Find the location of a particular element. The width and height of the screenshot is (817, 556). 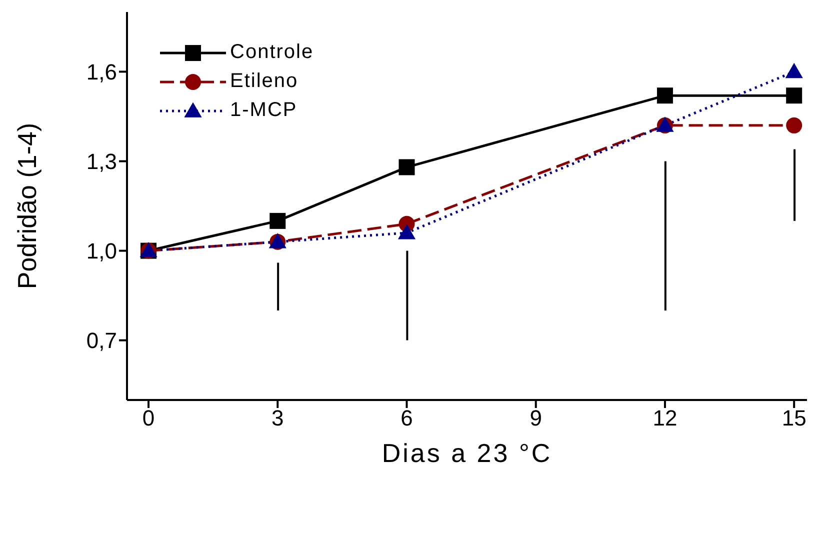

x-tick-label: 0 is located at coordinates (148, 418).